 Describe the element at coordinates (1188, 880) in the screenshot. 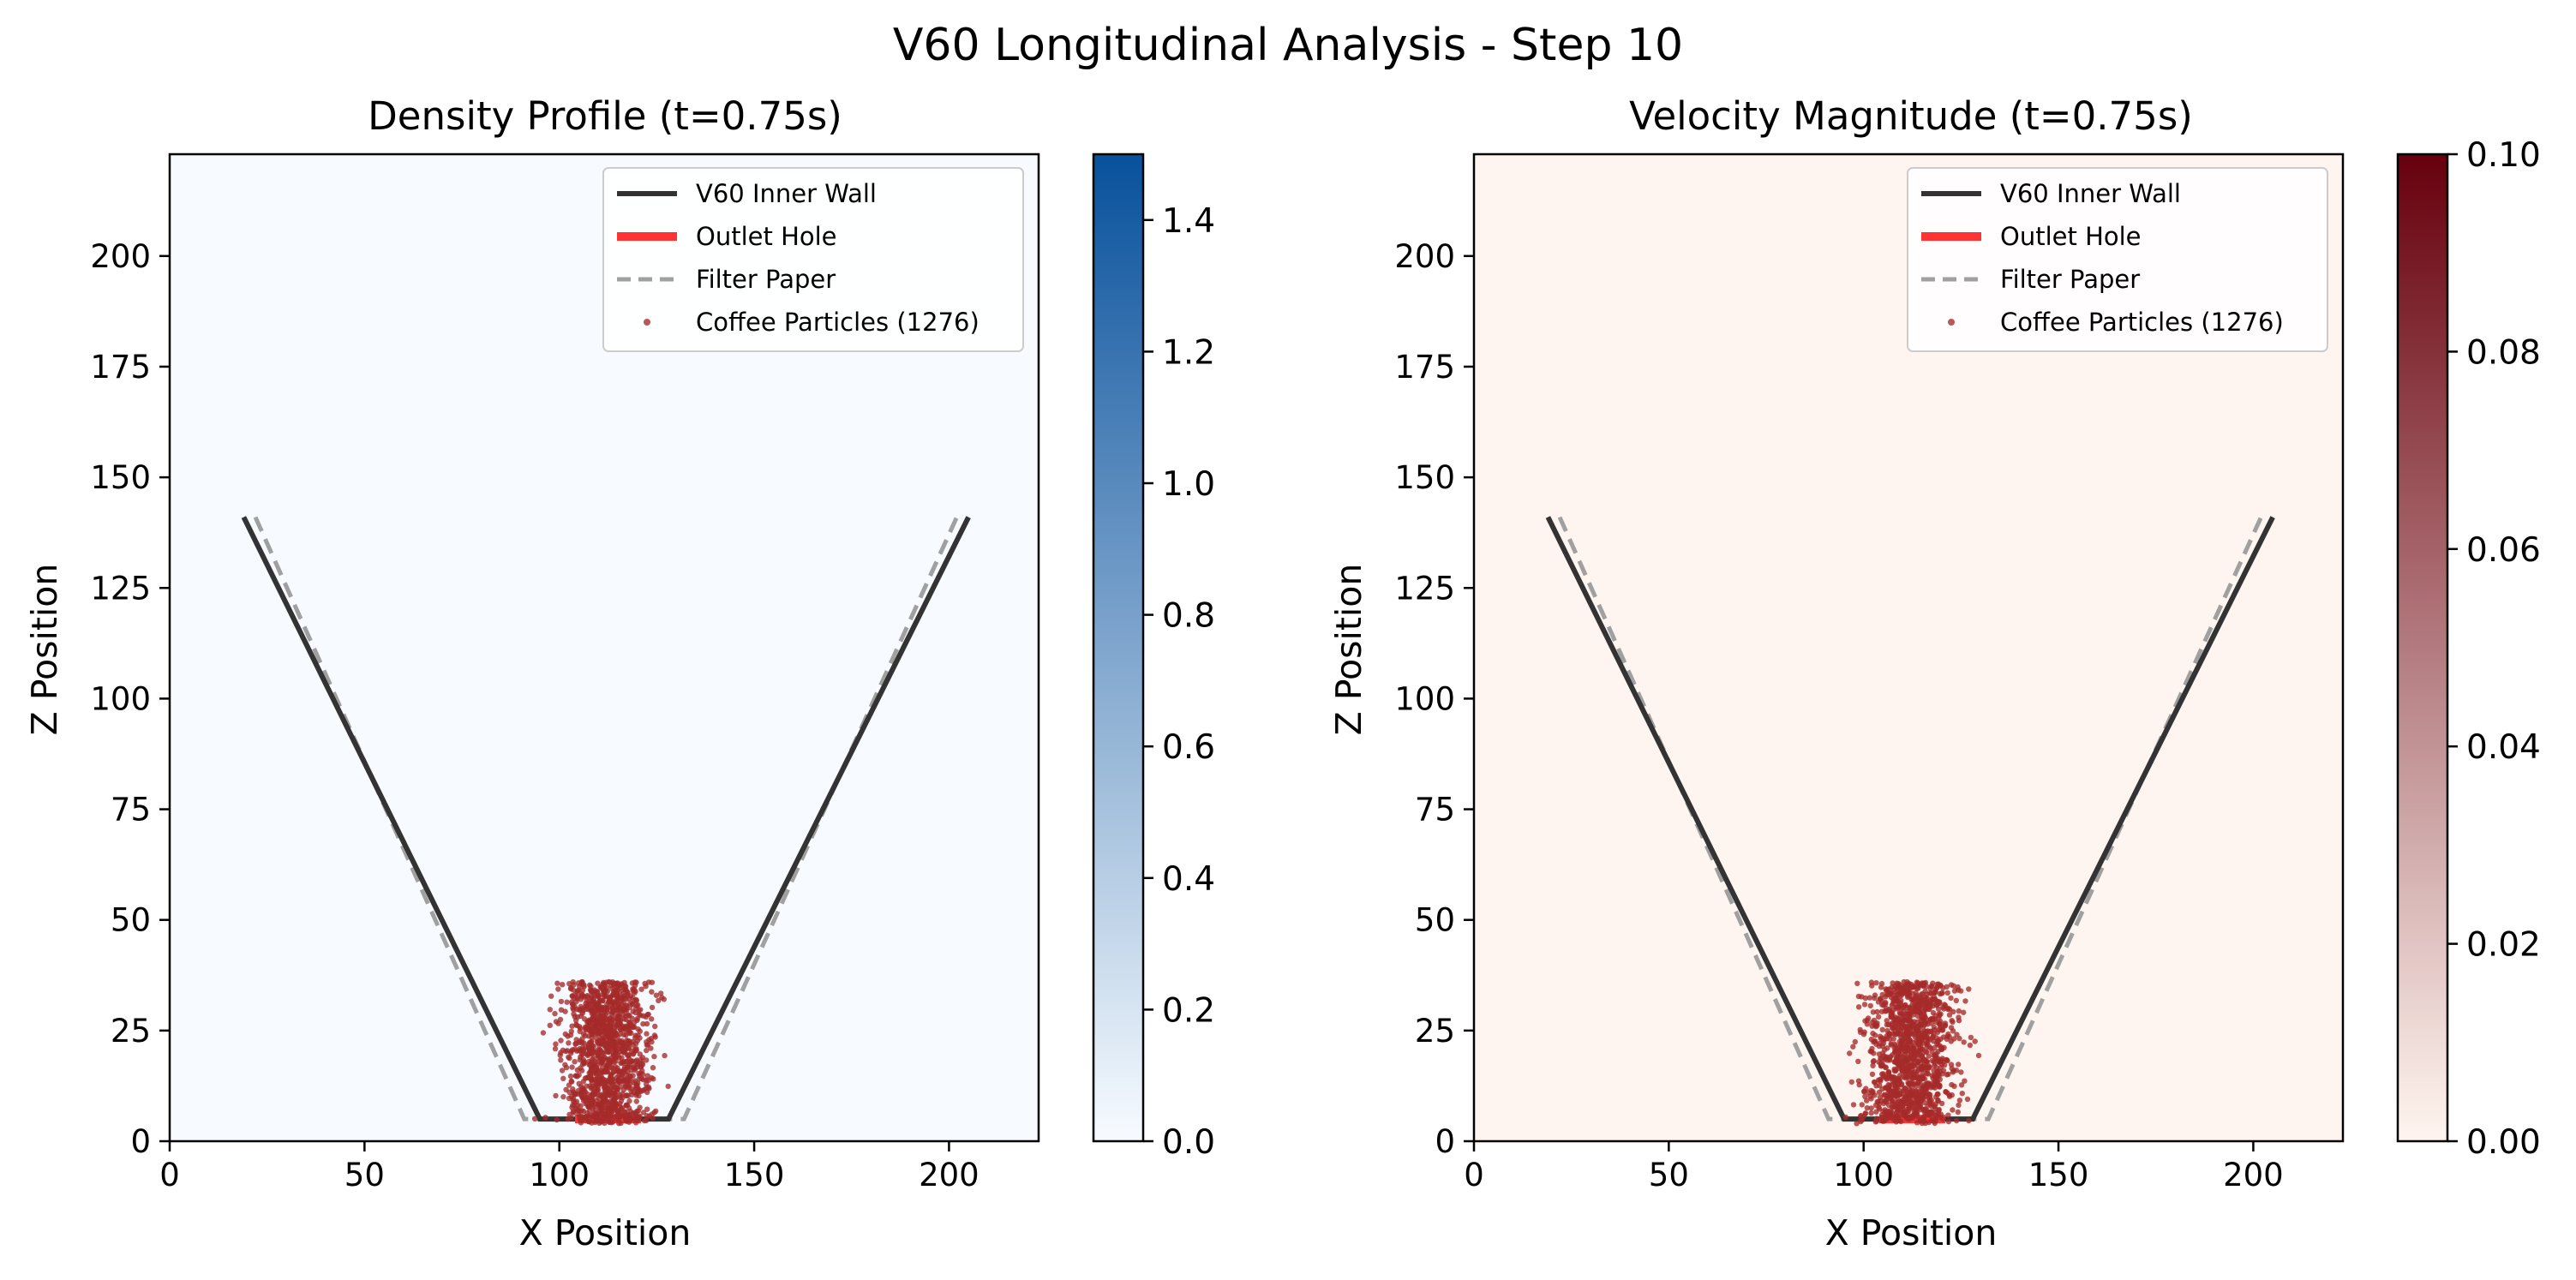

I see `density-colorbar-tick-label: 0.4` at that location.